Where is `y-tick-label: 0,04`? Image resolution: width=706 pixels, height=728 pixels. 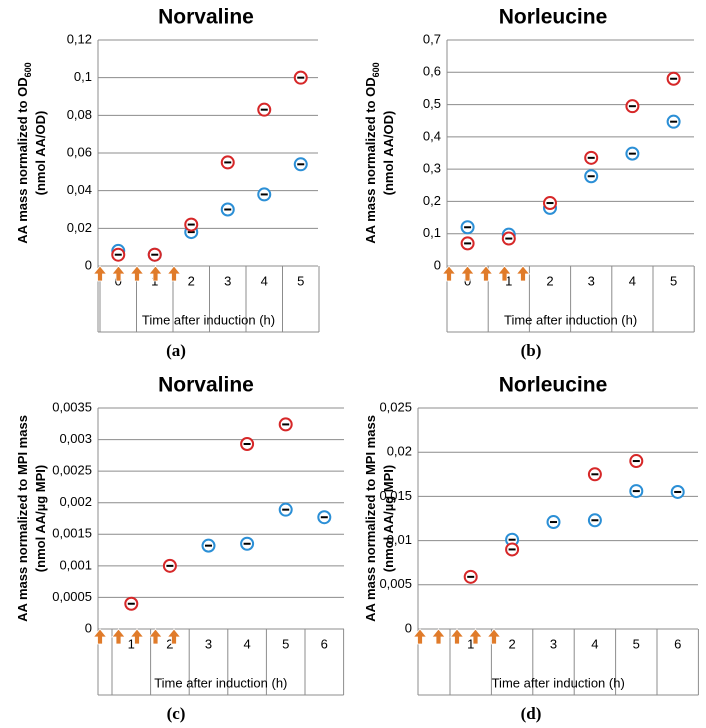 y-tick-label: 0,04 is located at coordinates (79, 189).